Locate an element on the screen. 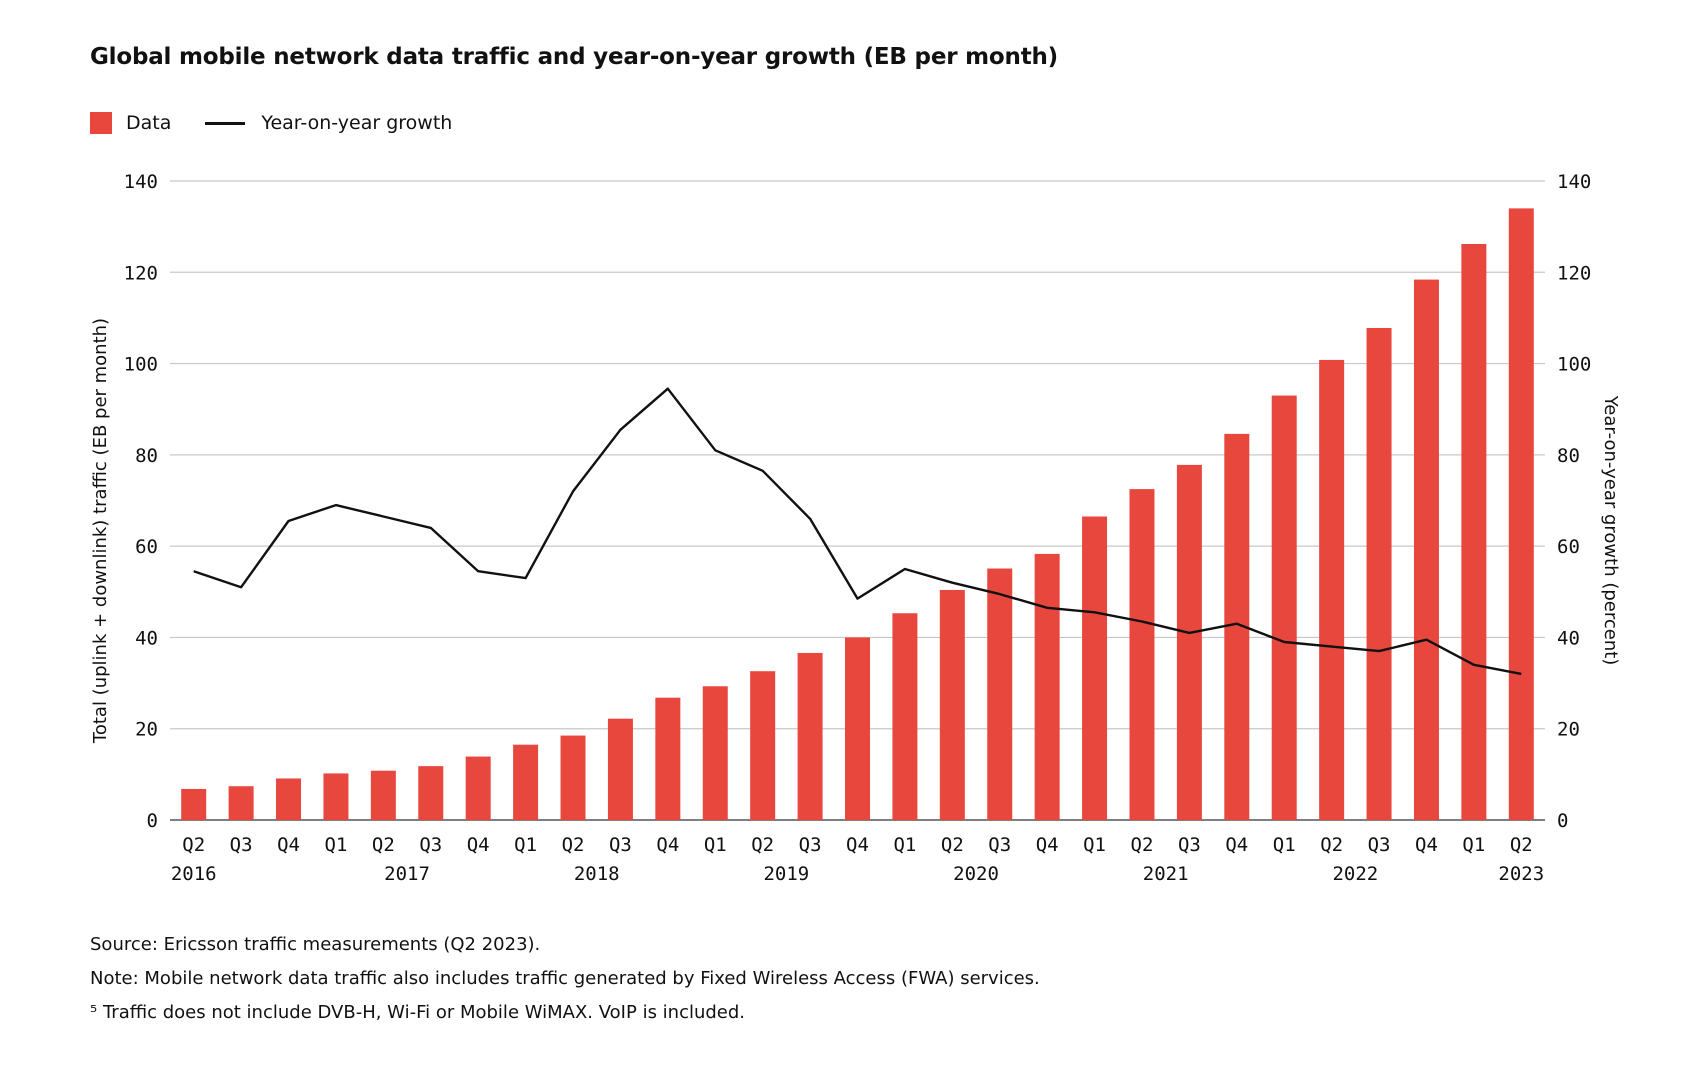 Image resolution: width=1688 pixels, height=1082 pixels. y2-tick-label: 60 is located at coordinates (1568, 547).